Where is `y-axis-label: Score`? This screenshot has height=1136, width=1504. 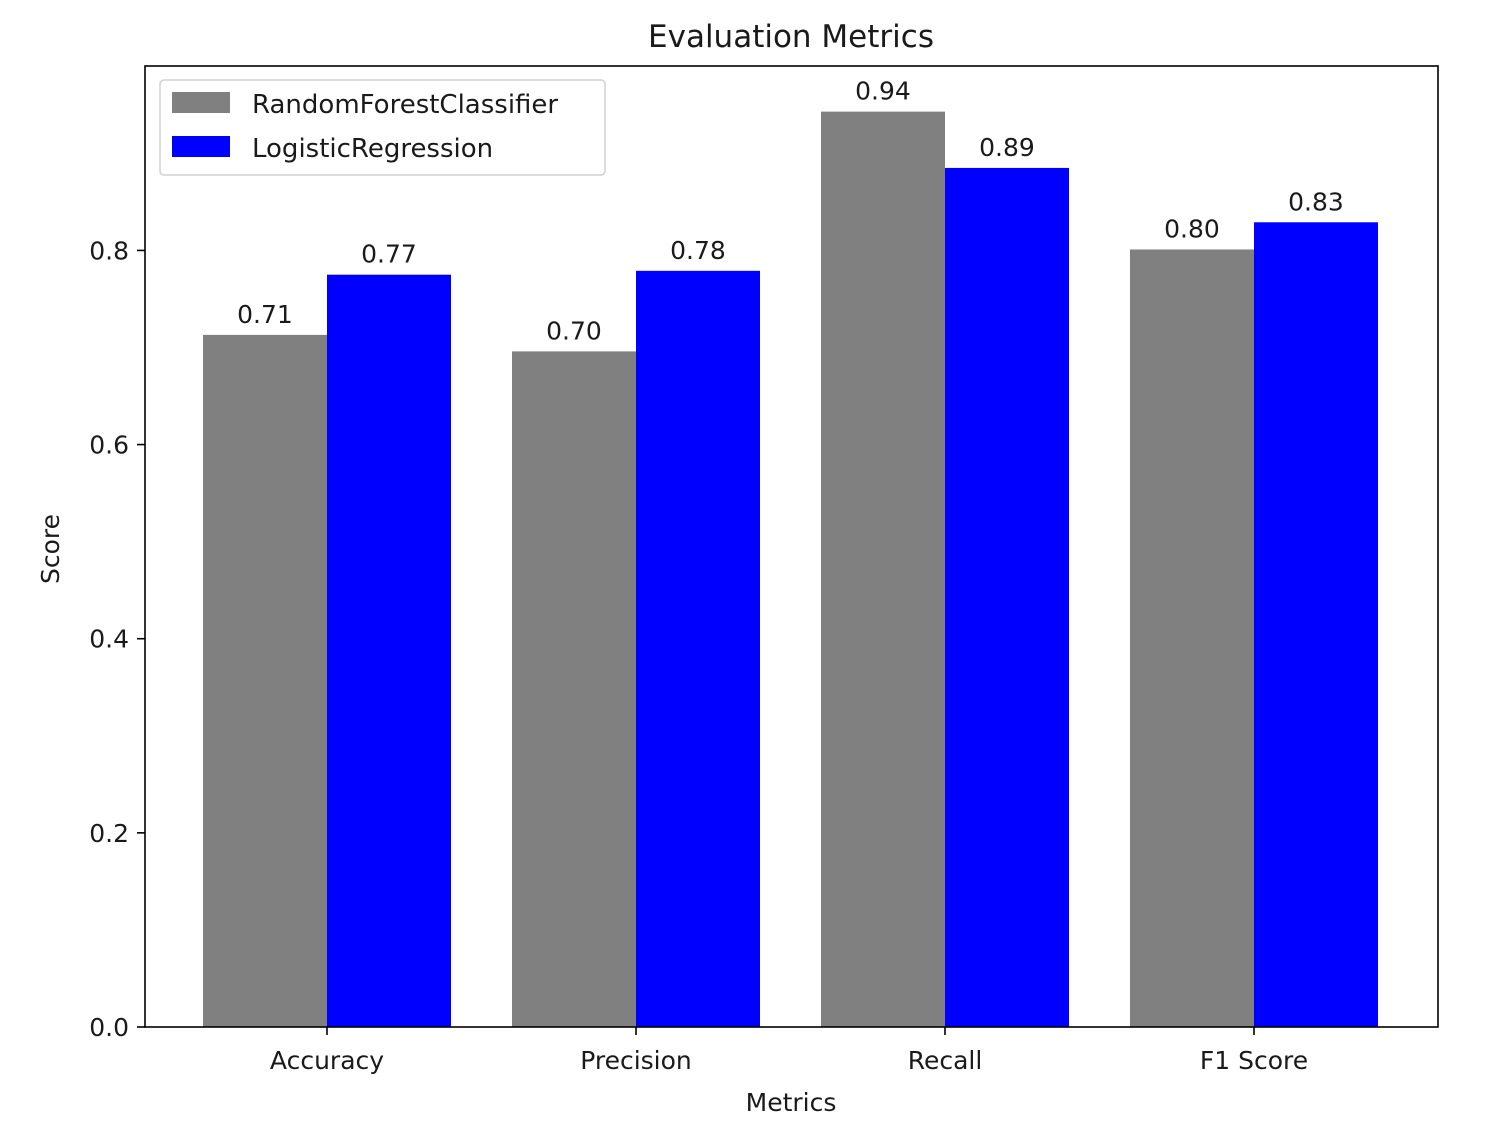
y-axis-label: Score is located at coordinates (50, 549).